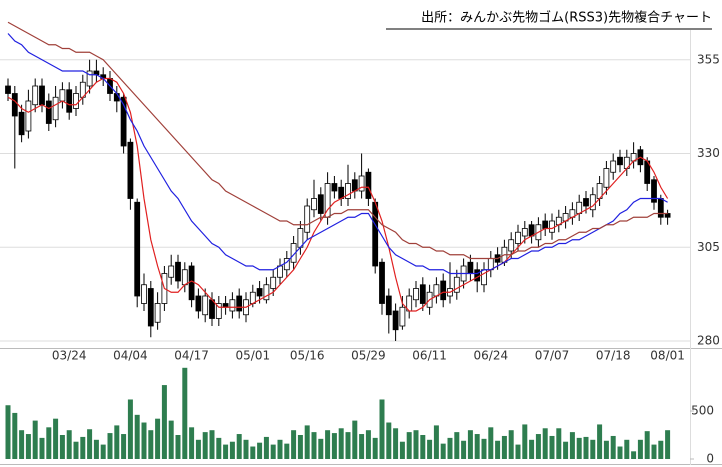  What do you see at coordinates (710, 459) in the screenshot?
I see `y-tick-label: 0` at bounding box center [710, 459].